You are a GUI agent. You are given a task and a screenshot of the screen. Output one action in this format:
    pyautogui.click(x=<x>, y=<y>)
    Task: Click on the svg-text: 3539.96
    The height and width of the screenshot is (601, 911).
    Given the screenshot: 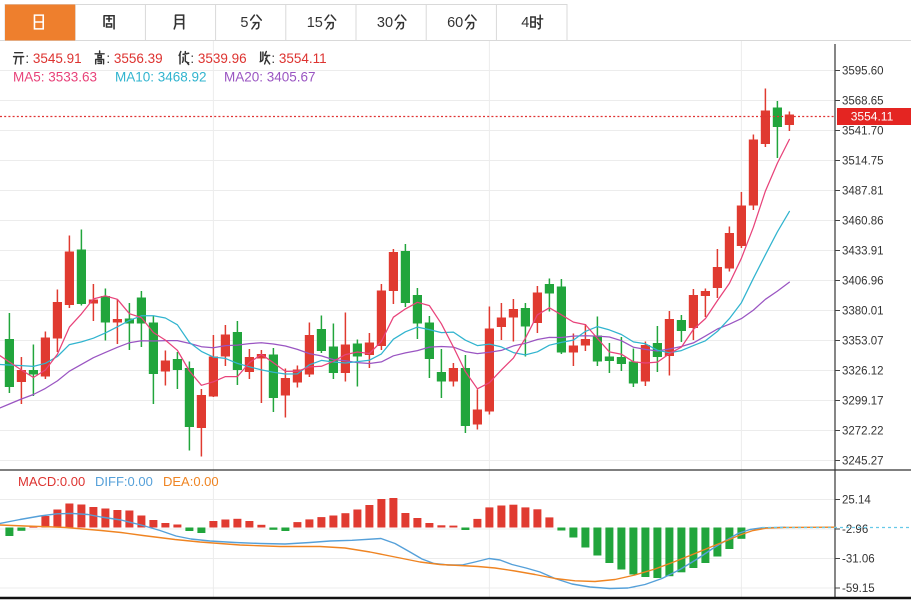 What is the action you would take?
    pyautogui.click(x=222, y=58)
    